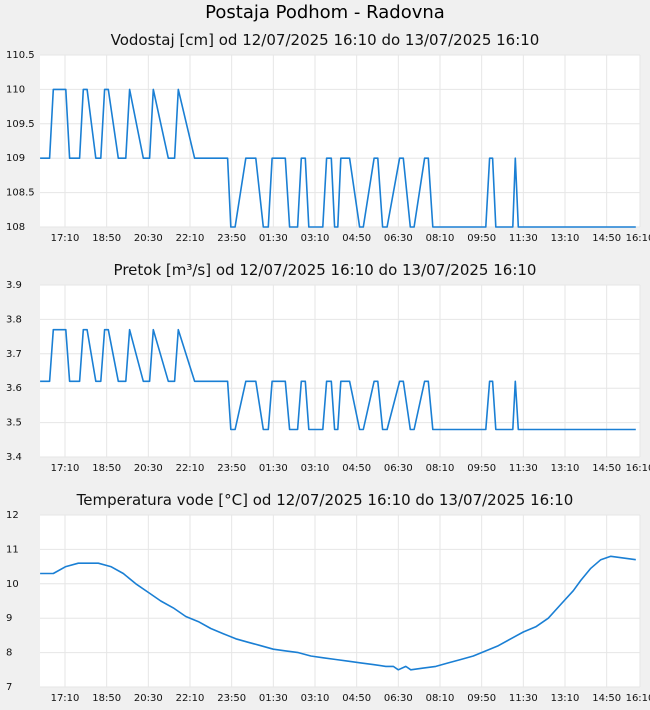 This screenshot has width=650, height=710. Describe the element at coordinates (14, 423) in the screenshot. I see `y-tick-label: 3.5` at that location.